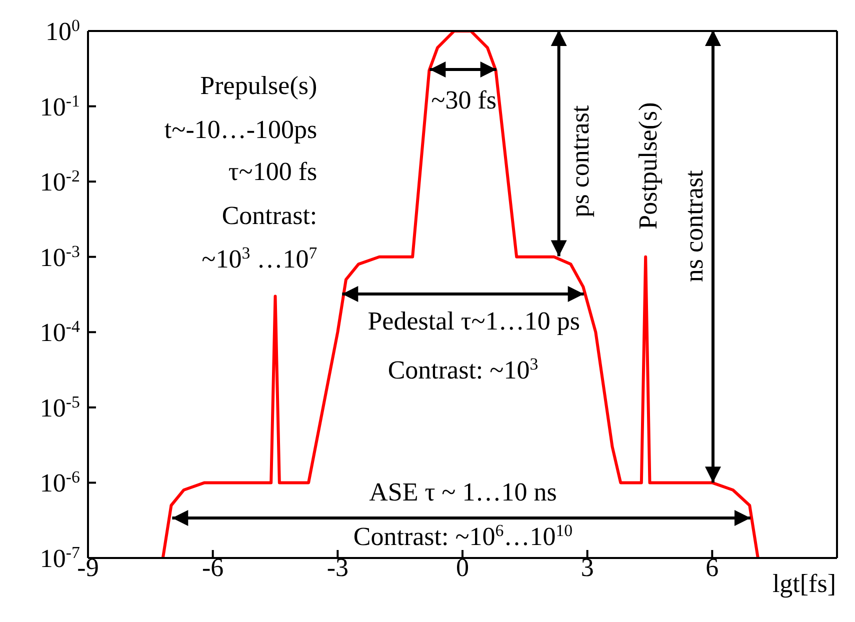 The image size is (855, 622). Describe the element at coordinates (60, 332) in the screenshot. I see `y-tick-label: 10$^{-4}$` at that location.